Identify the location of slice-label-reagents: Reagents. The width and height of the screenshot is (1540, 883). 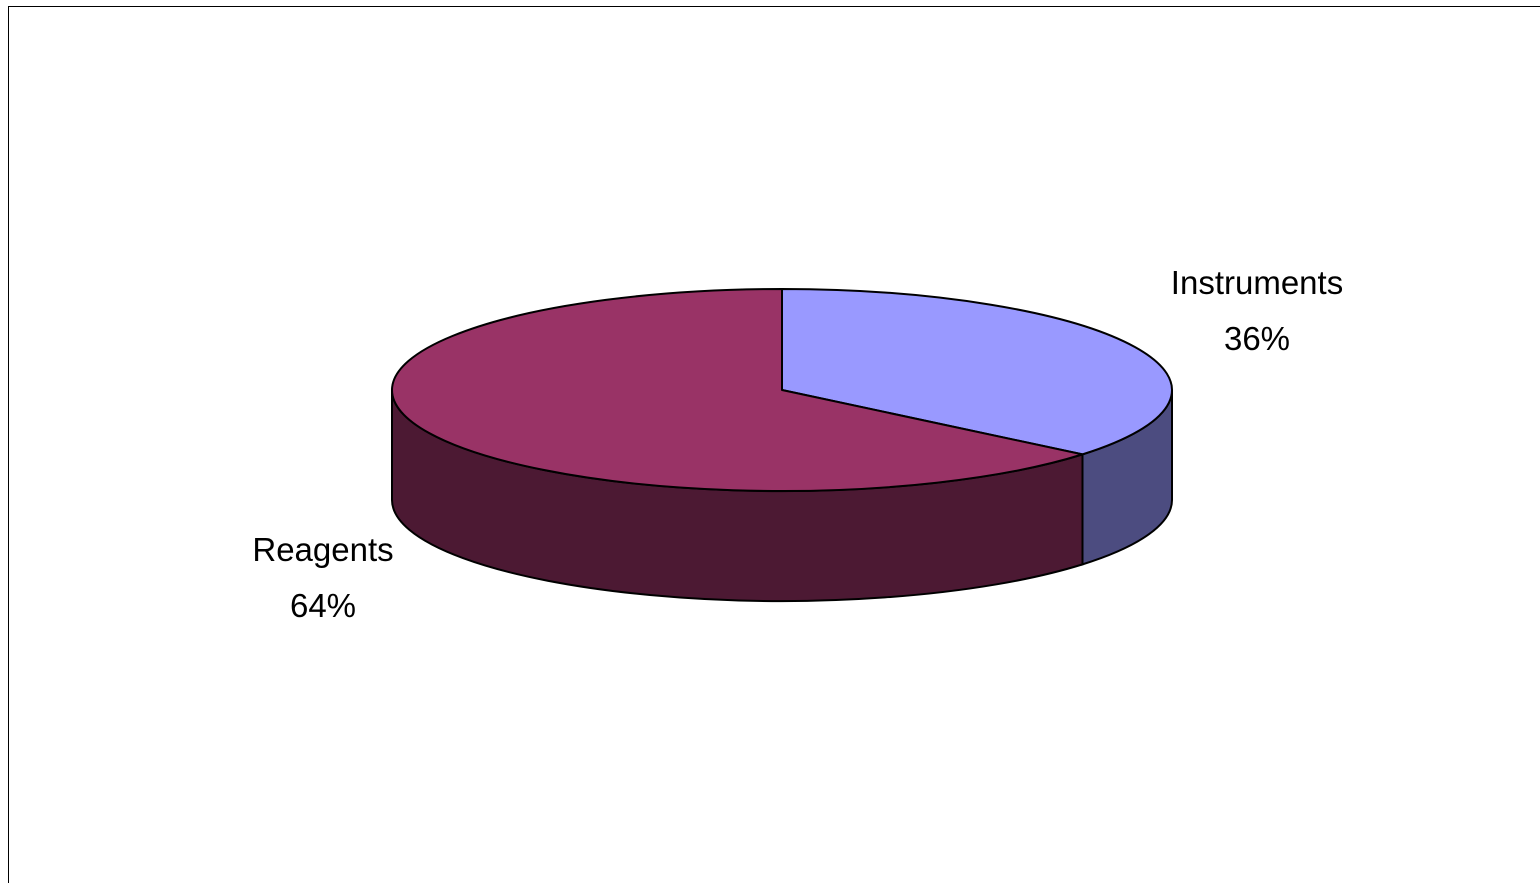
(322, 549).